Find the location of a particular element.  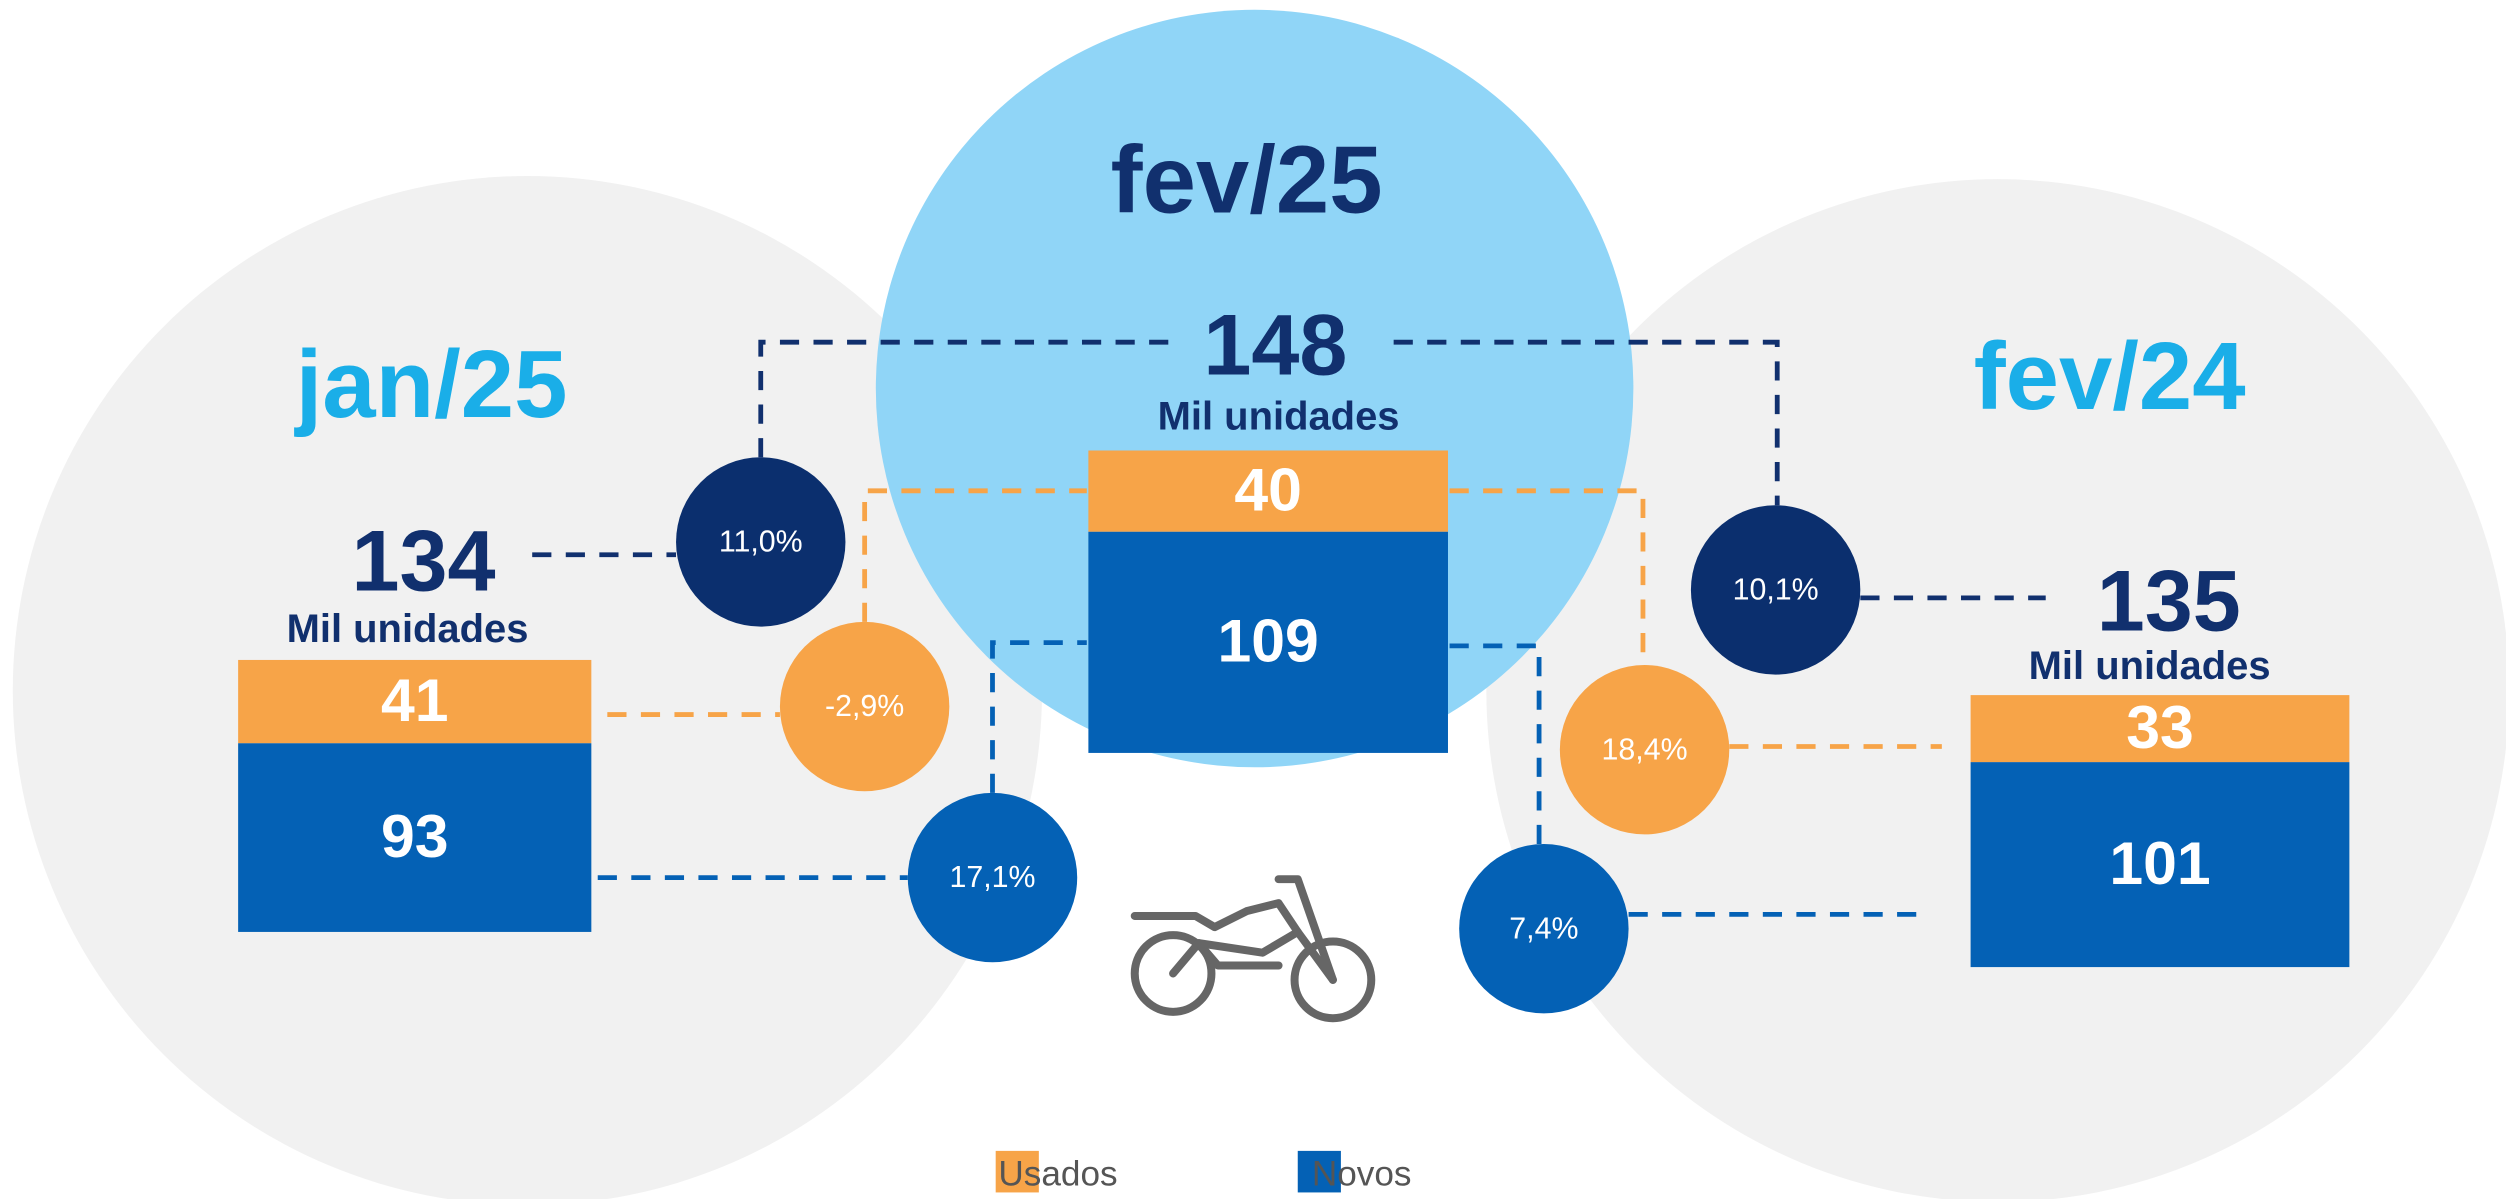

period-total: 148 is located at coordinates (1275, 346).